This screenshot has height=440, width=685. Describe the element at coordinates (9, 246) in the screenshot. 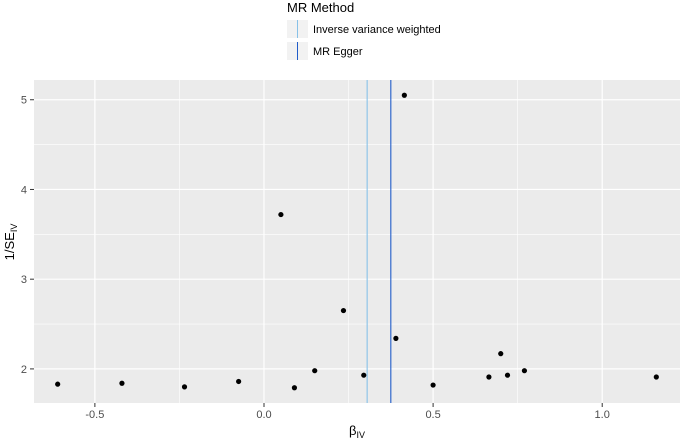

I see `y-axis-title-main: 1/SE` at that location.